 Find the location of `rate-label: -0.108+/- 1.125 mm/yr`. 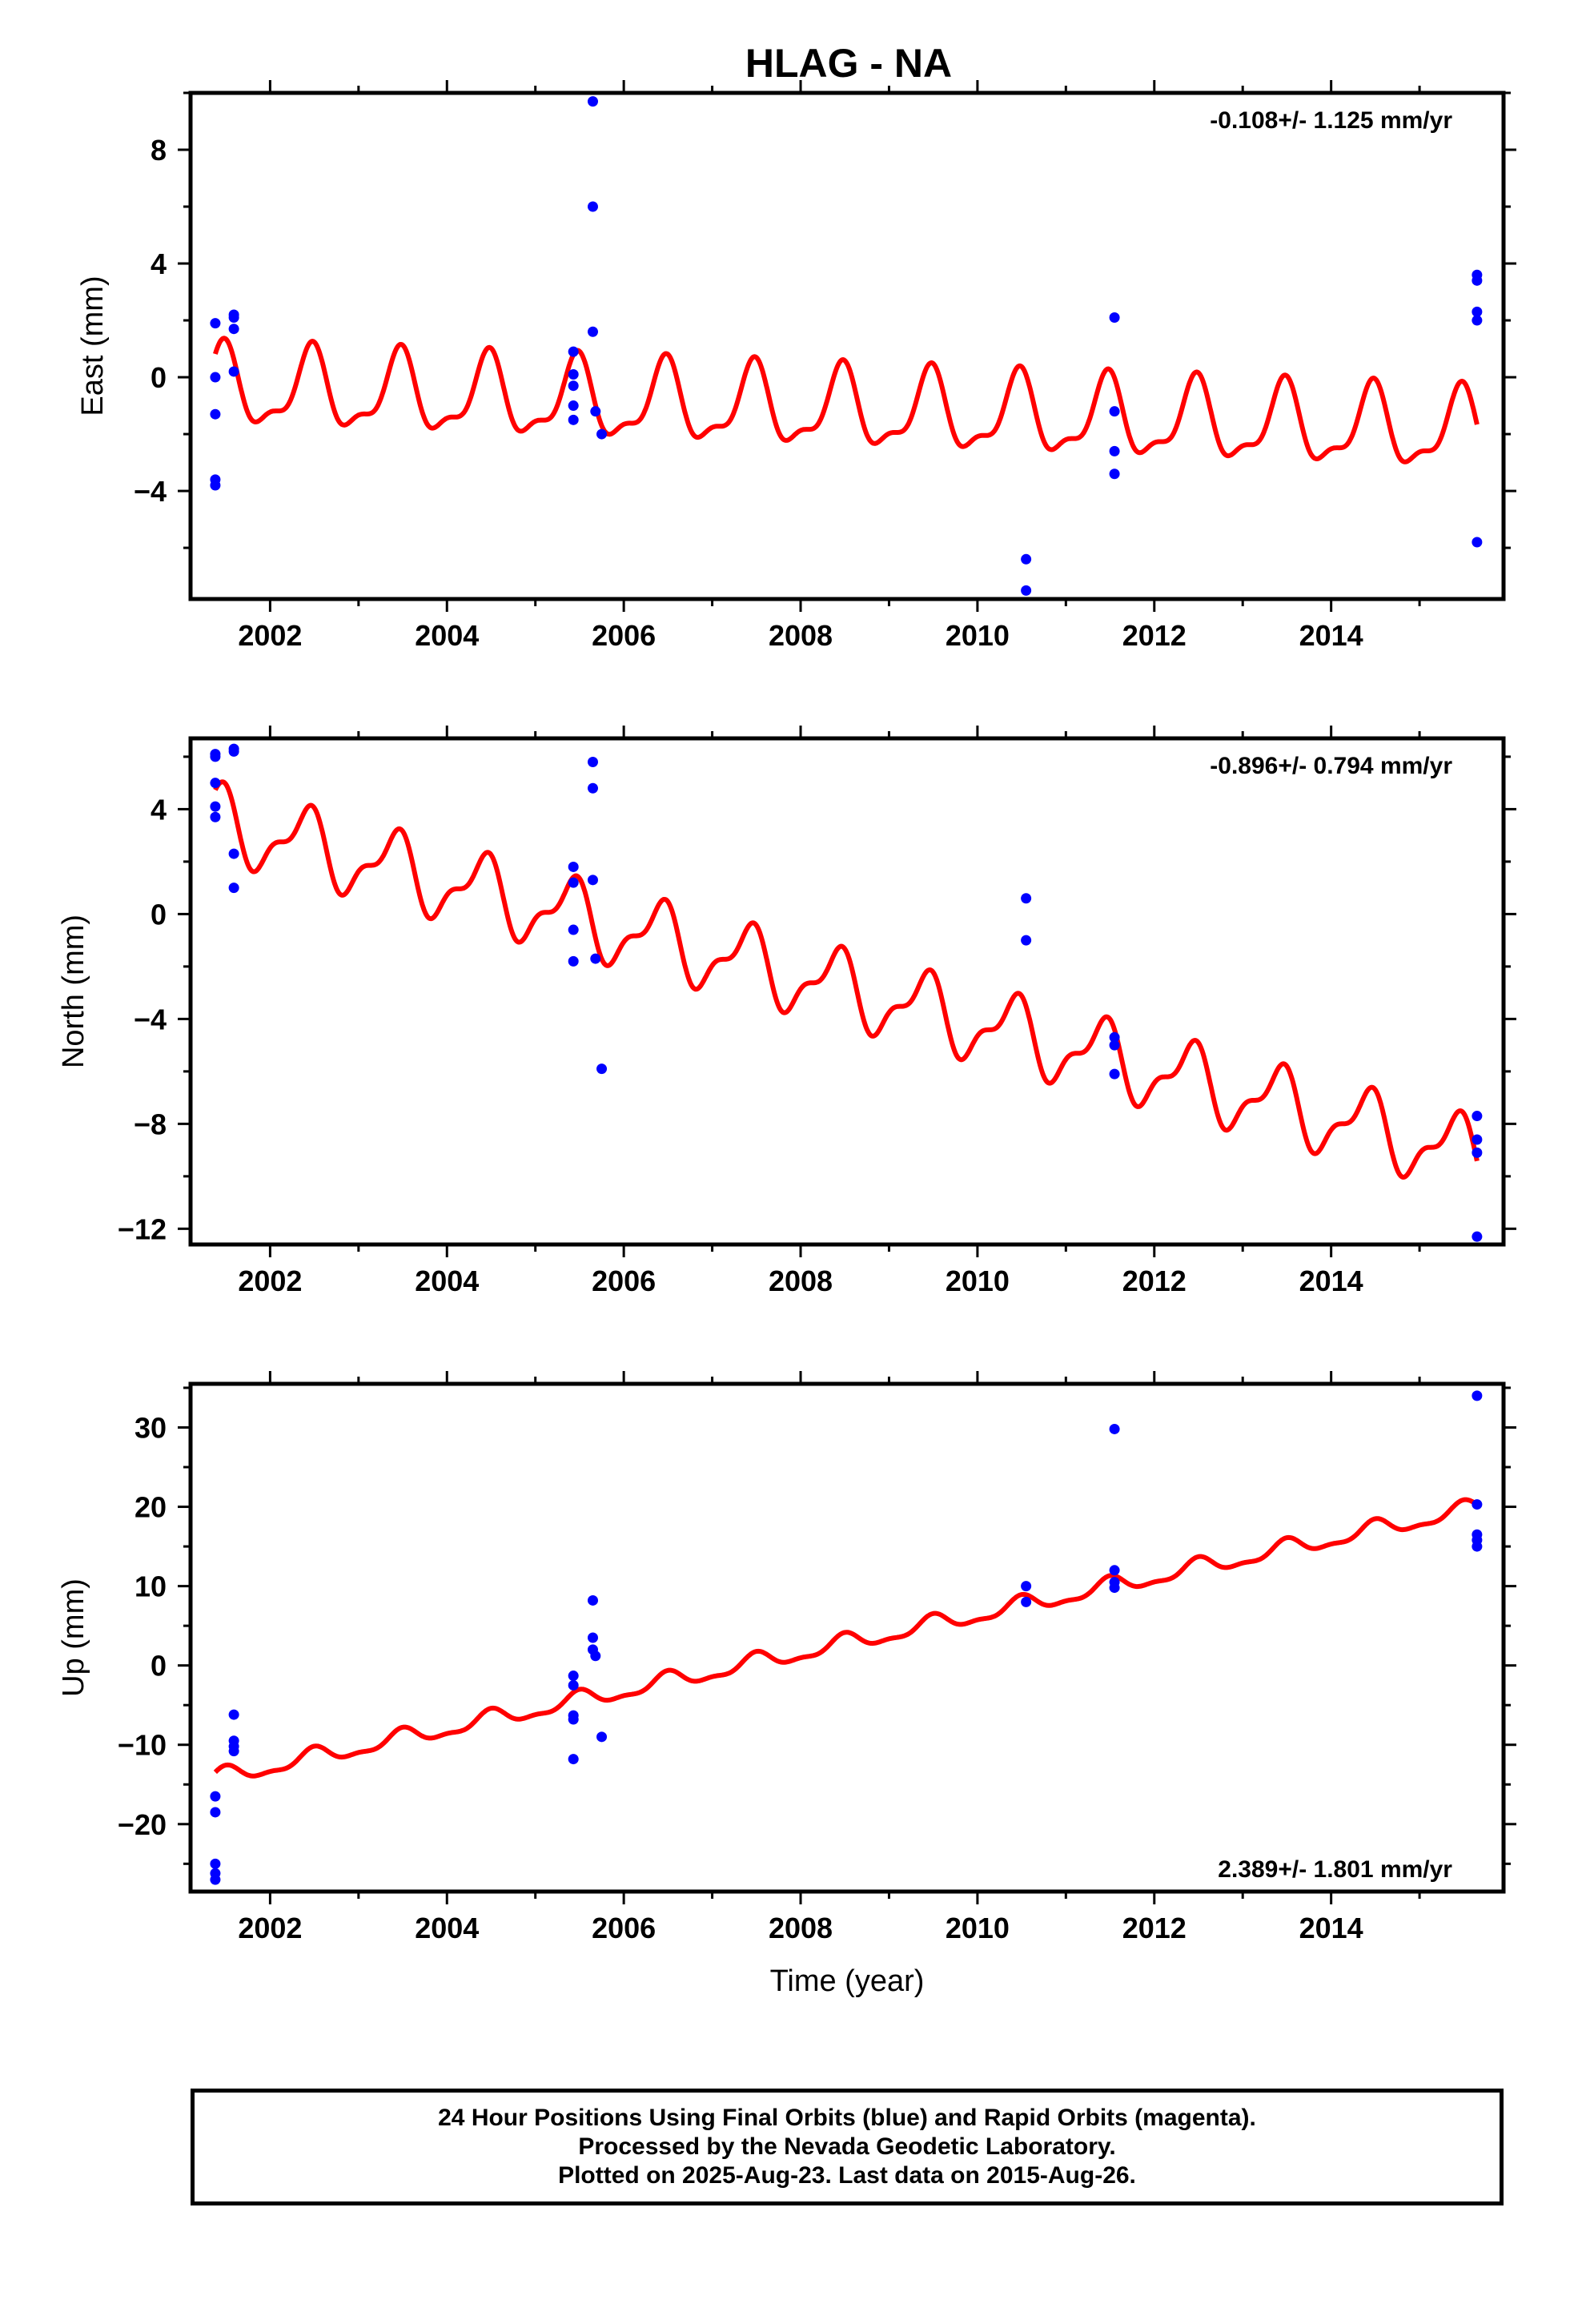

rate-label: -0.108+/- 1.125 mm/yr is located at coordinates (1331, 121).